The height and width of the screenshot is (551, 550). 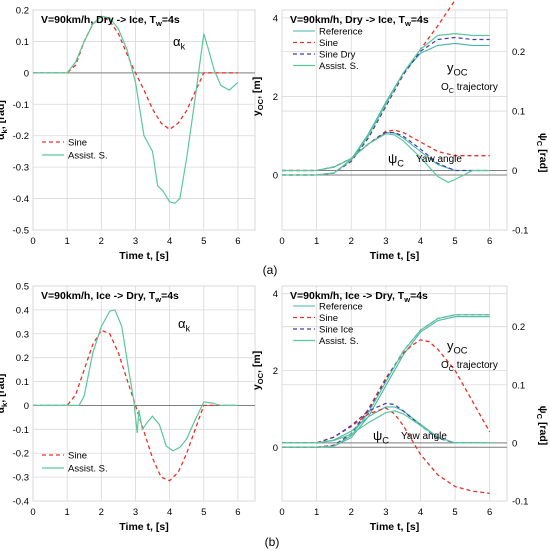 What do you see at coordinates (270, 270) in the screenshot?
I see `panel-label-a: (a)` at bounding box center [270, 270].